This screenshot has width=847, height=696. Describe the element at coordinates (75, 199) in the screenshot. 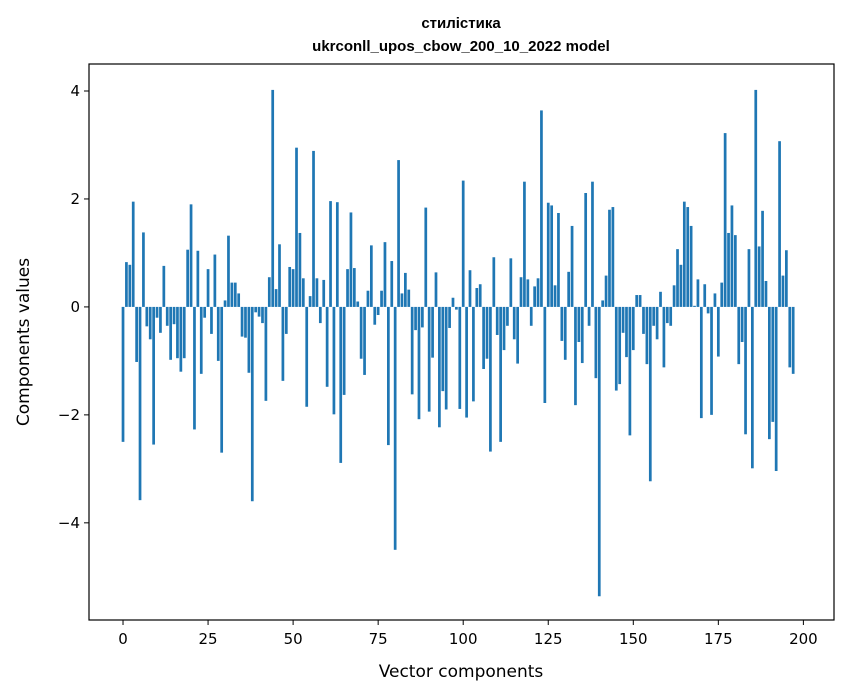

I see `y-tick-label: 2` at that location.